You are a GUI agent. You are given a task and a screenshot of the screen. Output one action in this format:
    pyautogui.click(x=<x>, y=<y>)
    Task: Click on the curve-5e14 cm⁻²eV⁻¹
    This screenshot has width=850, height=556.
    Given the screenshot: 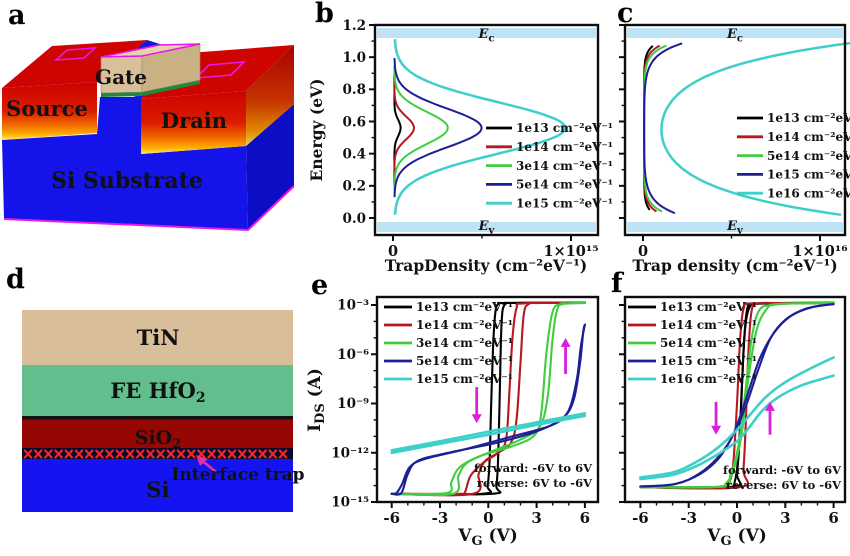 What is the action you would take?
    pyautogui.click(x=438, y=128)
    